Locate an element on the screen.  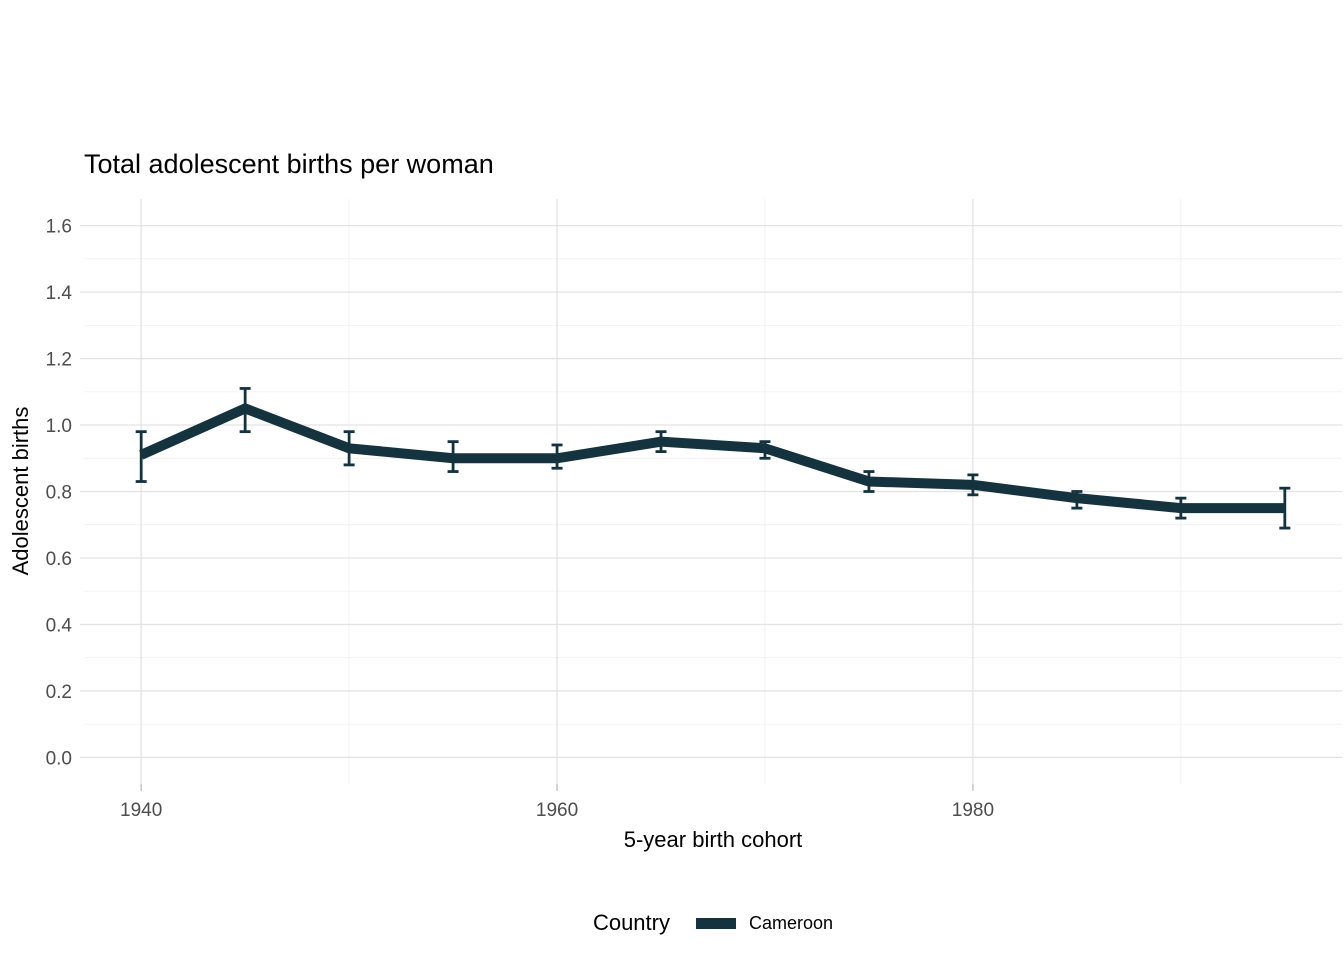
y-tick-label: 0.2 is located at coordinates (59, 692).